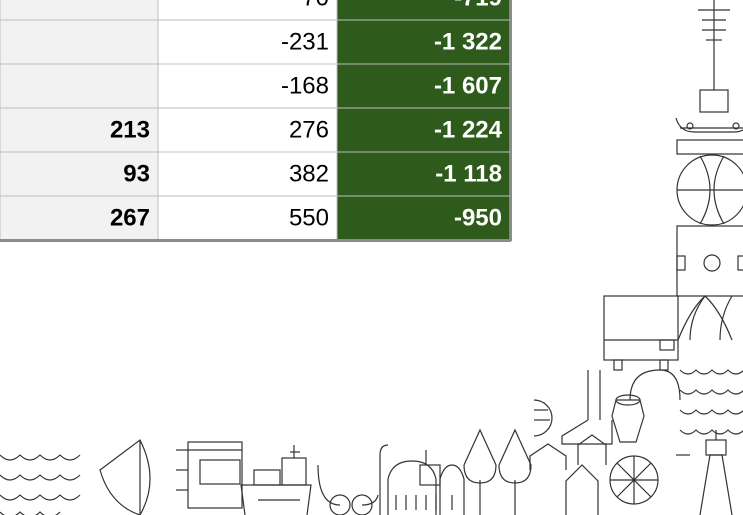  Describe the element at coordinates (468, 129) in the screenshot. I see `cell-text: -1 224` at that location.